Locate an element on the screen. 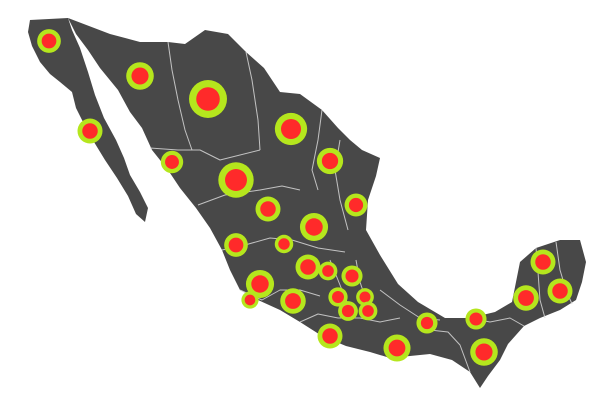 The height and width of the screenshot is (408, 612). marker-michoacan is located at coordinates (293, 301).